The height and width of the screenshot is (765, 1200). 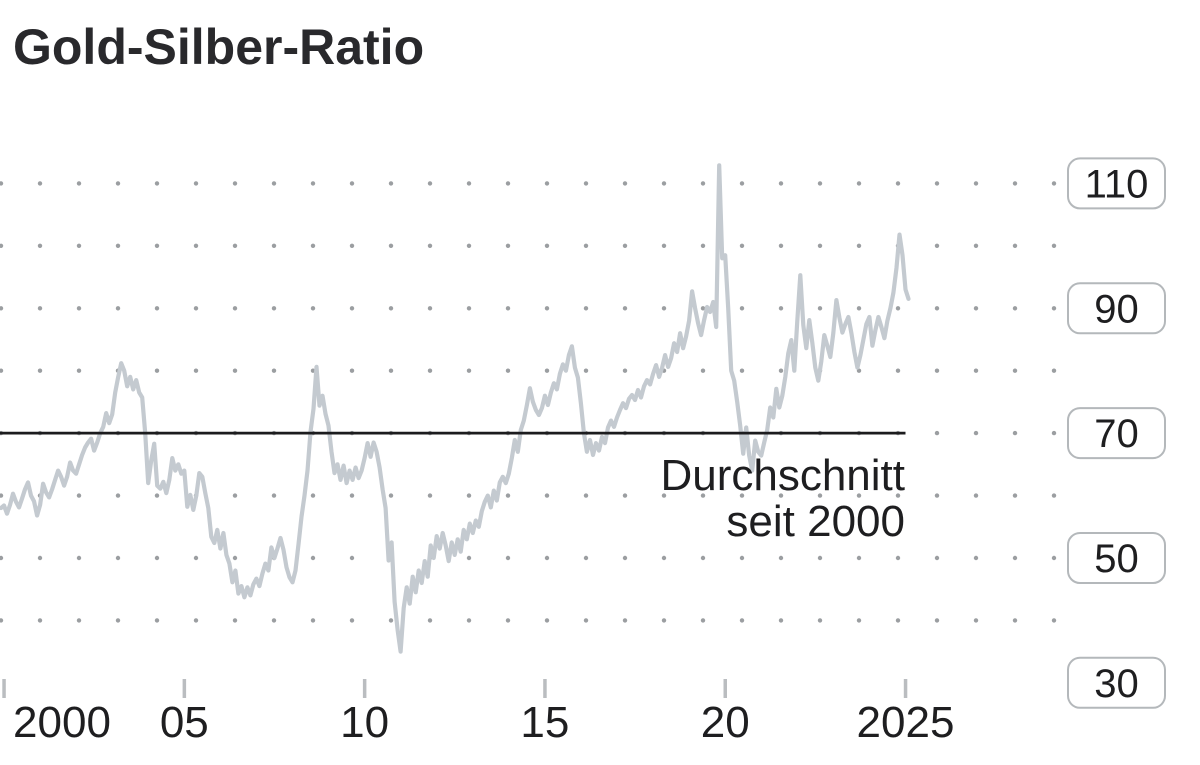 What do you see at coordinates (1116, 434) in the screenshot?
I see `y-axis-label: 70` at bounding box center [1116, 434].